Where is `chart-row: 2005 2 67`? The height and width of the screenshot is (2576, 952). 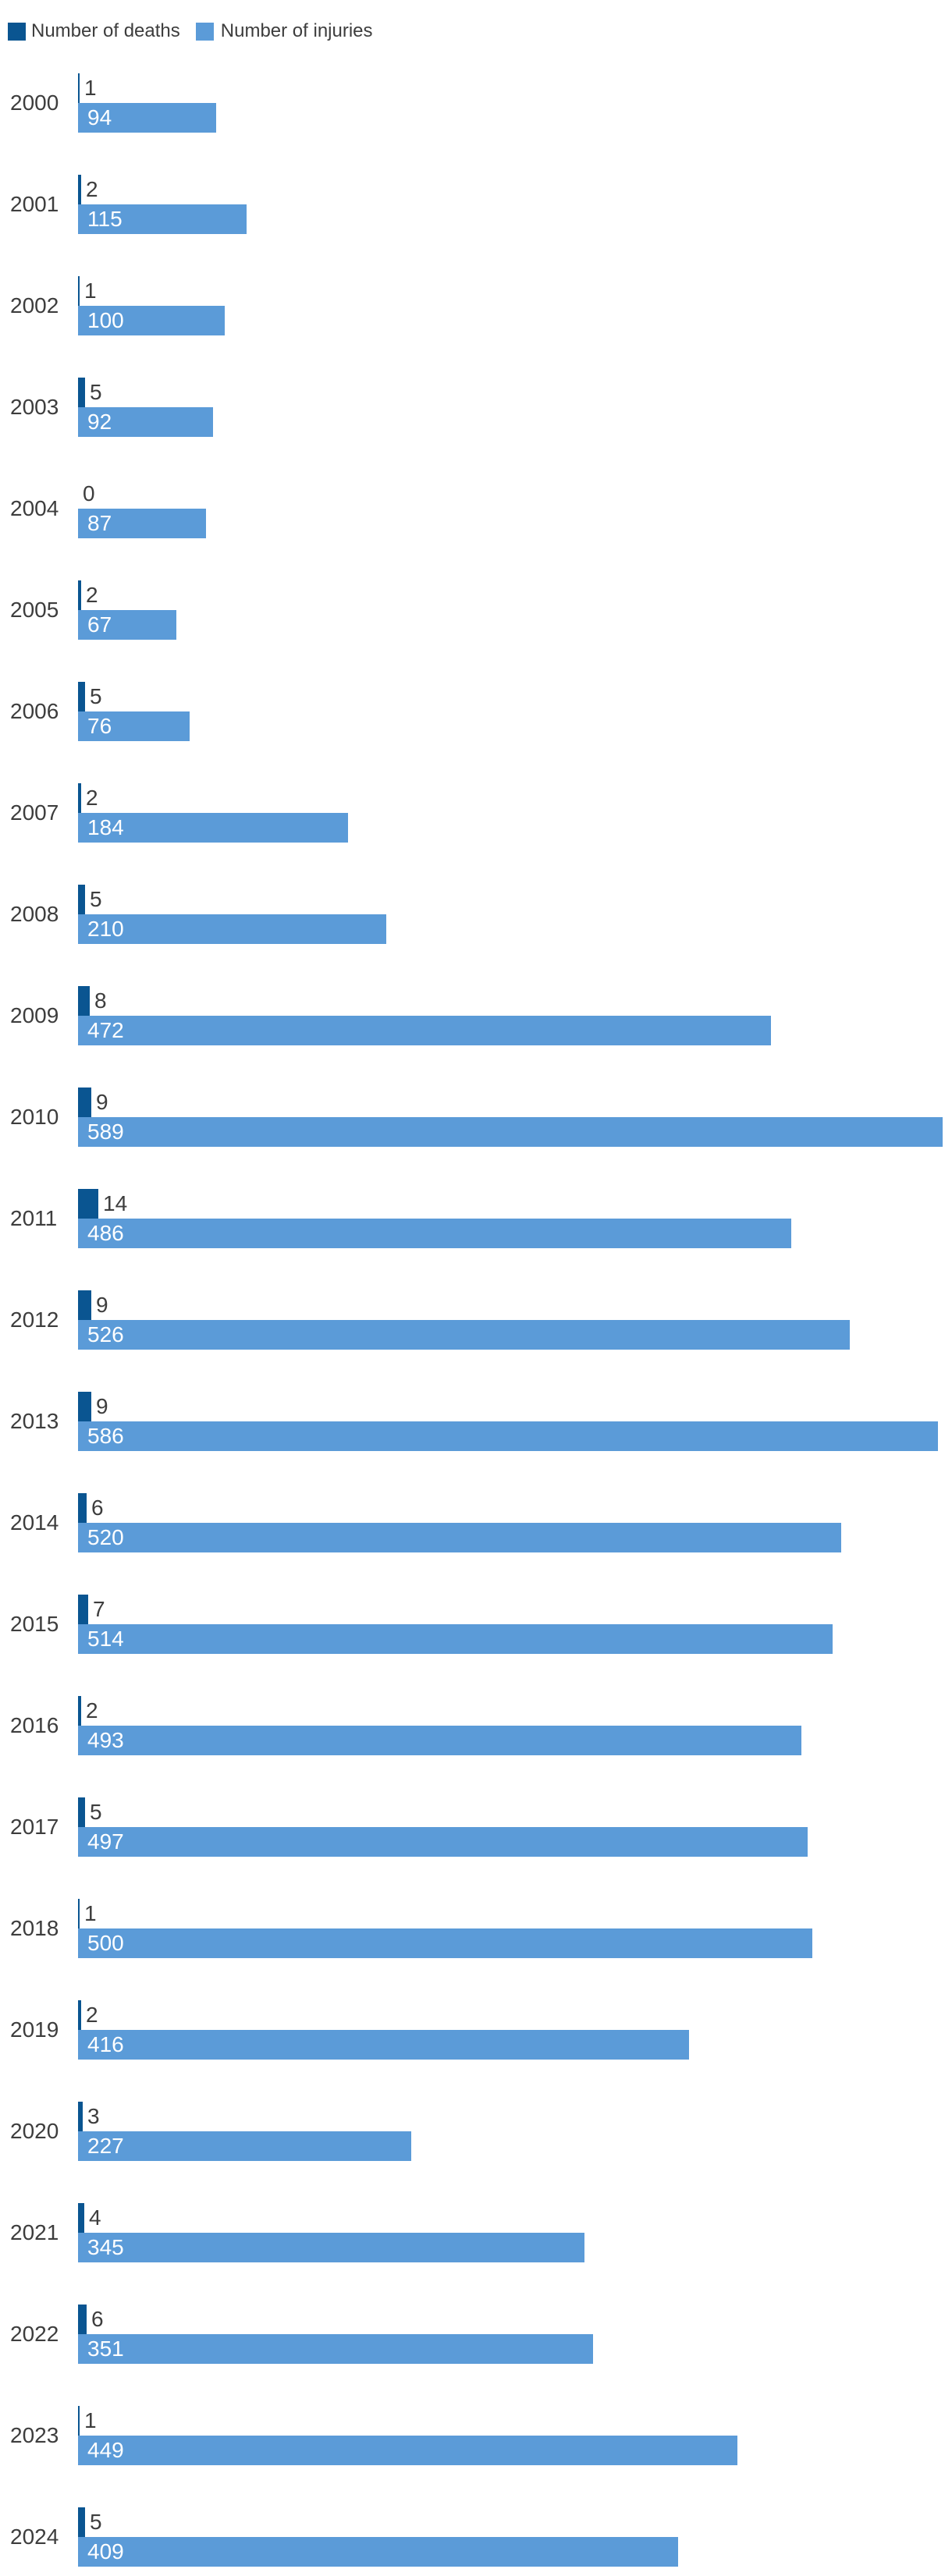 chart-row: 2005 2 67 is located at coordinates (476, 610).